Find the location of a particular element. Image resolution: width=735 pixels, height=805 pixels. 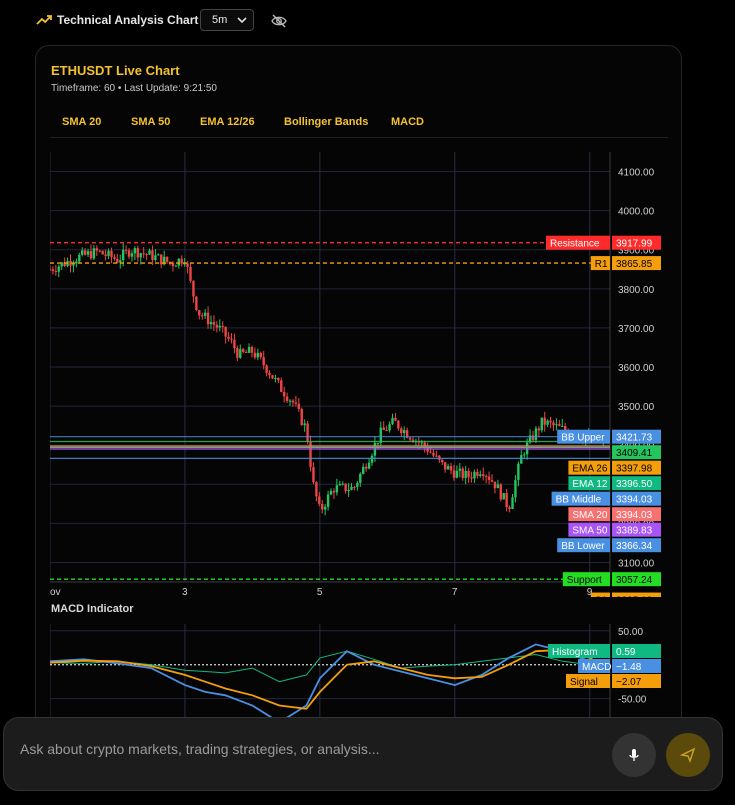

level-name: BB Middle is located at coordinates (579, 500).